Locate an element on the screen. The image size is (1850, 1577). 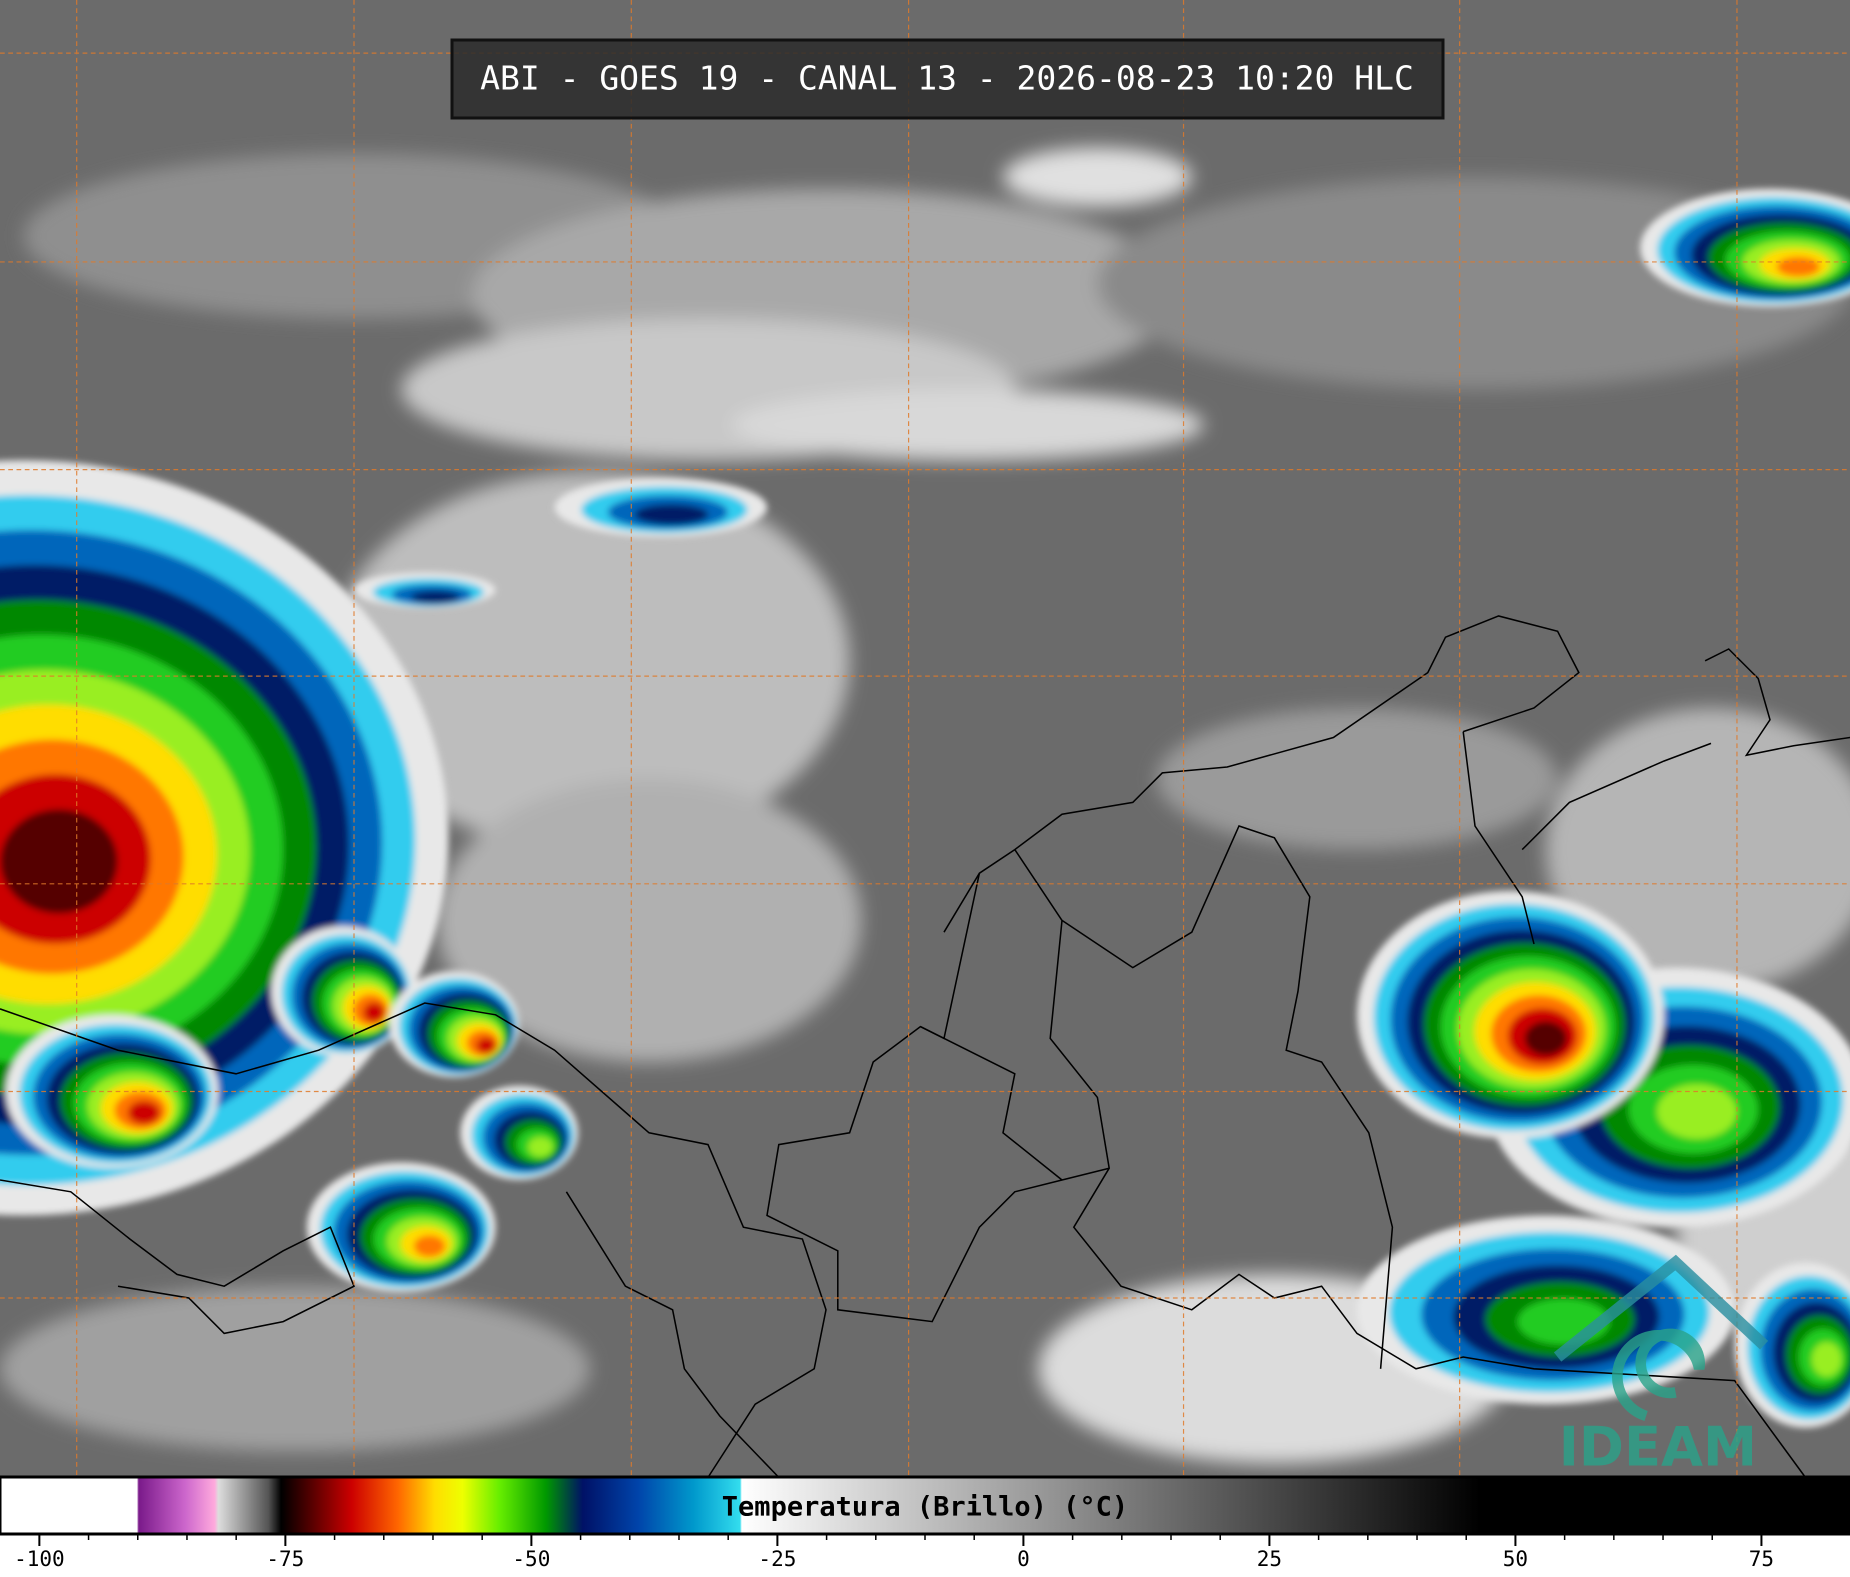
x-tick-label: -75 is located at coordinates (285, 1559).